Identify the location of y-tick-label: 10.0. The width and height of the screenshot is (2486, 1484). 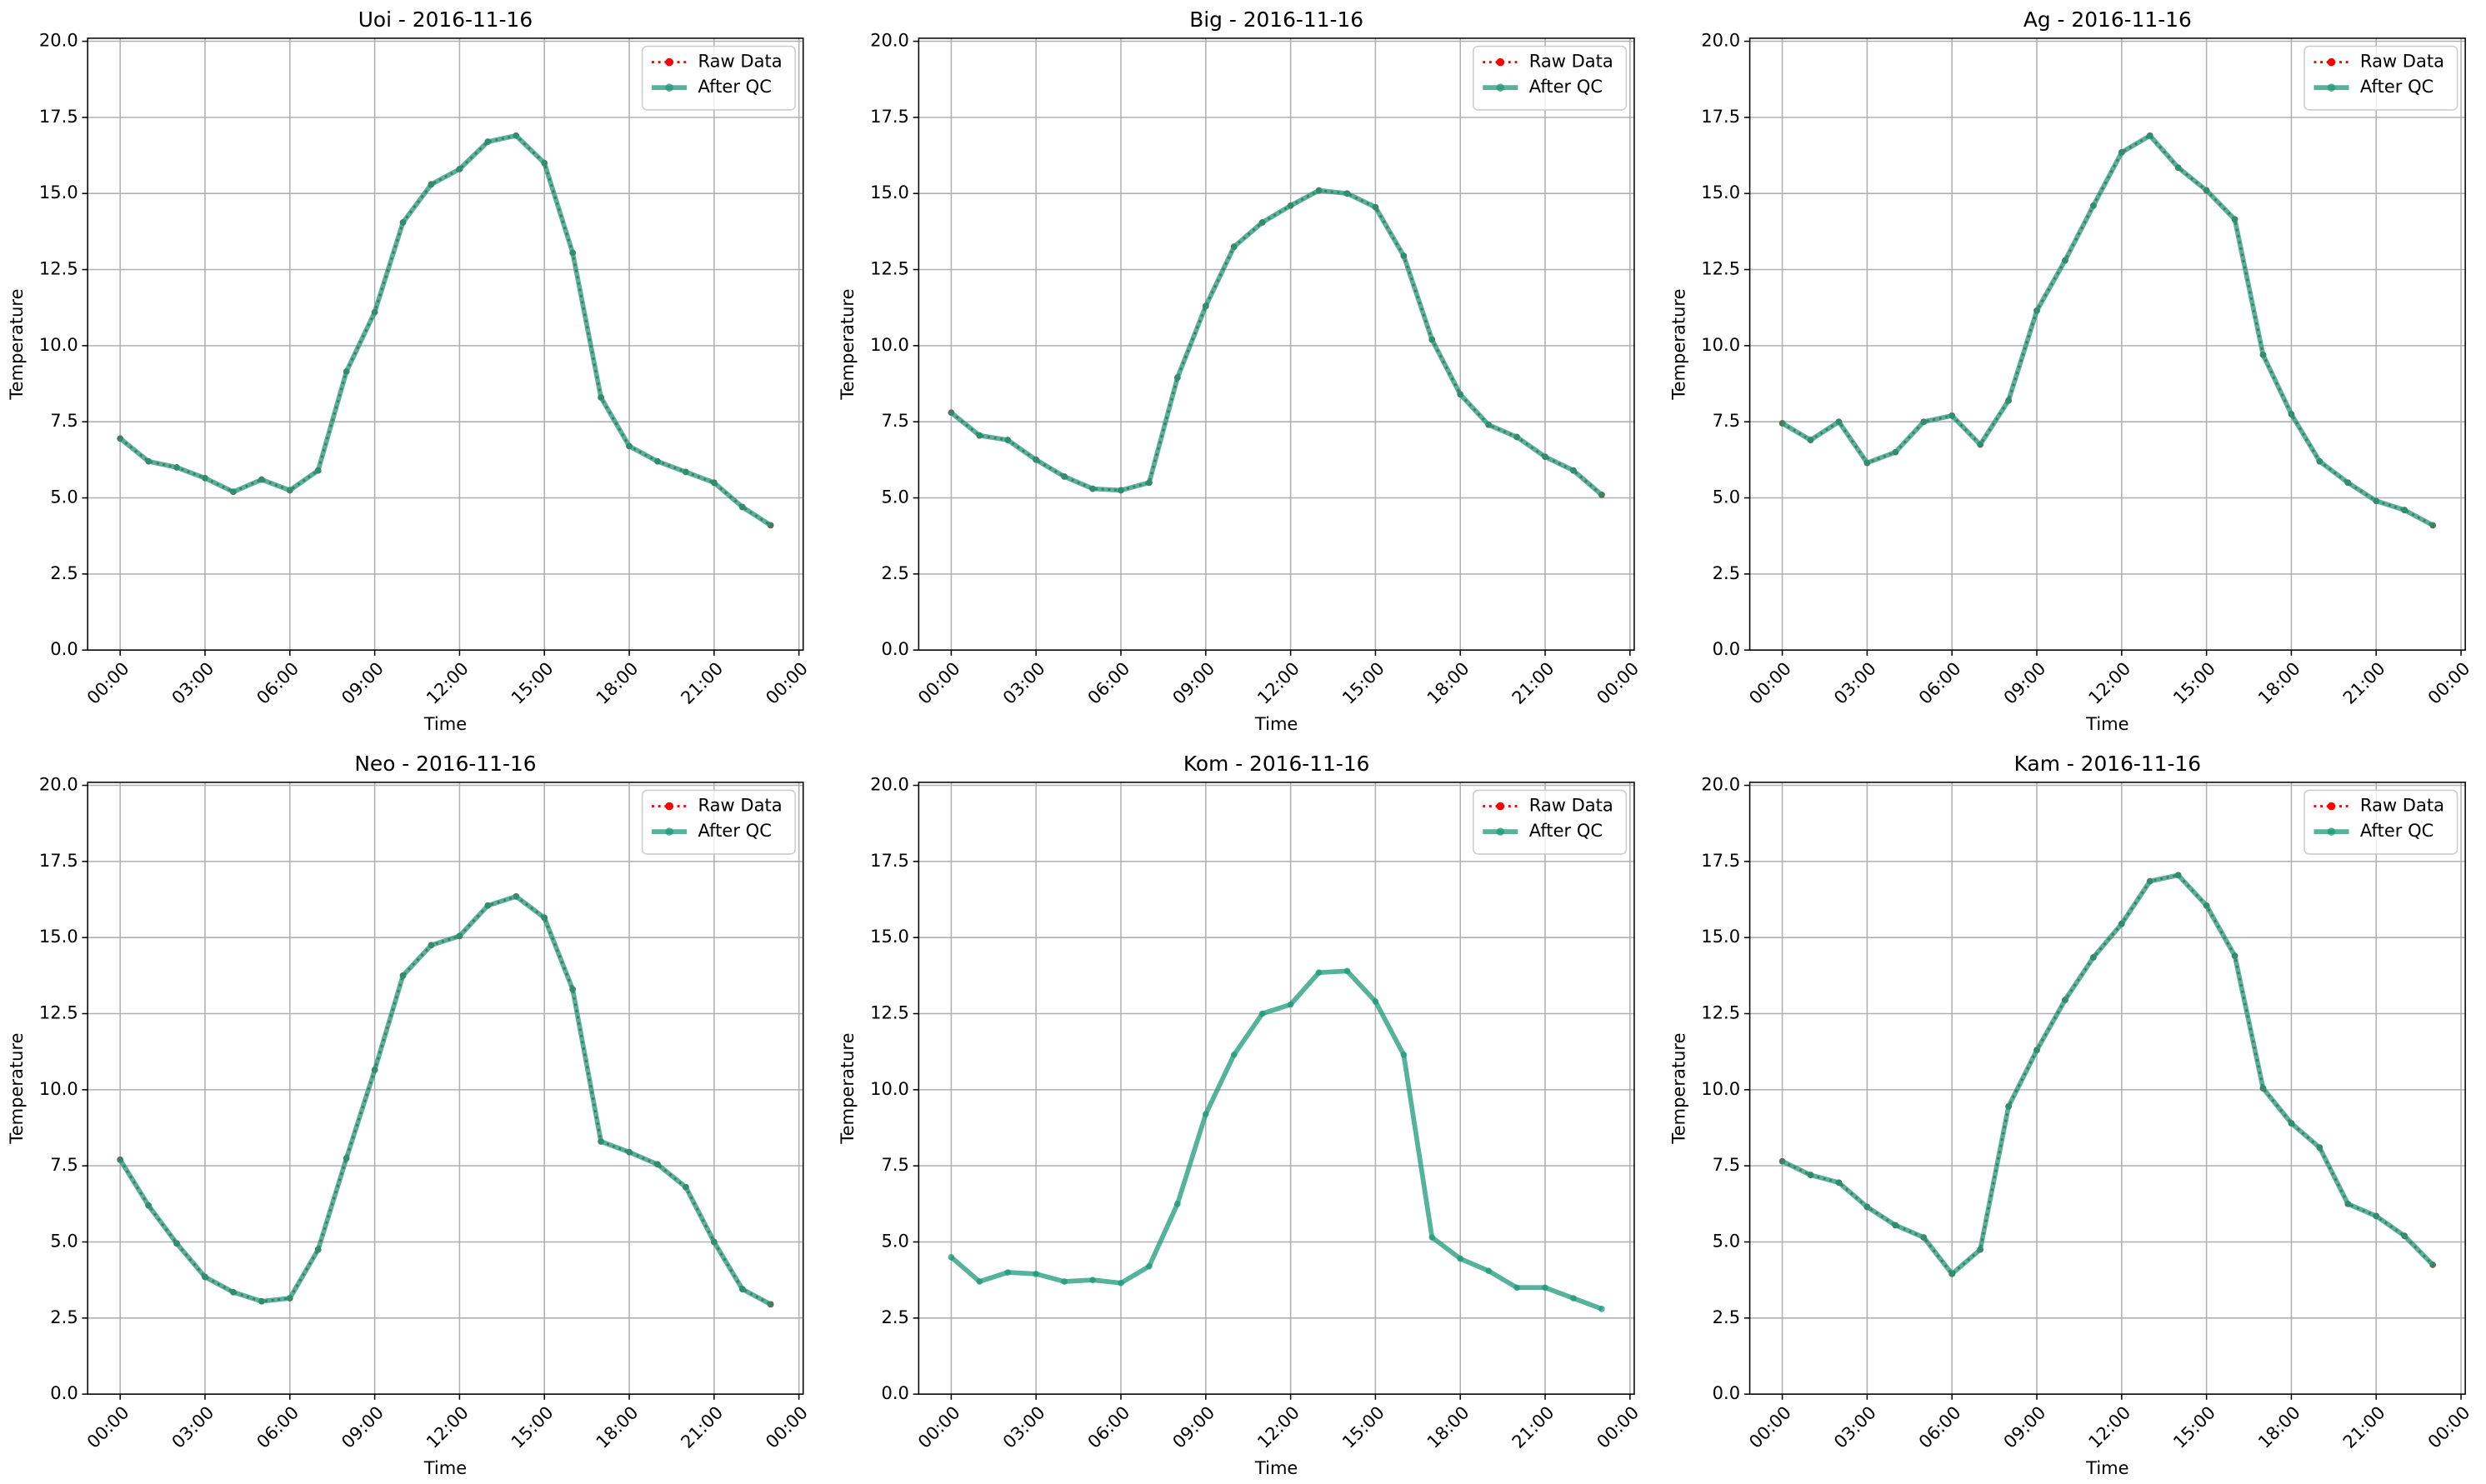
(1720, 344).